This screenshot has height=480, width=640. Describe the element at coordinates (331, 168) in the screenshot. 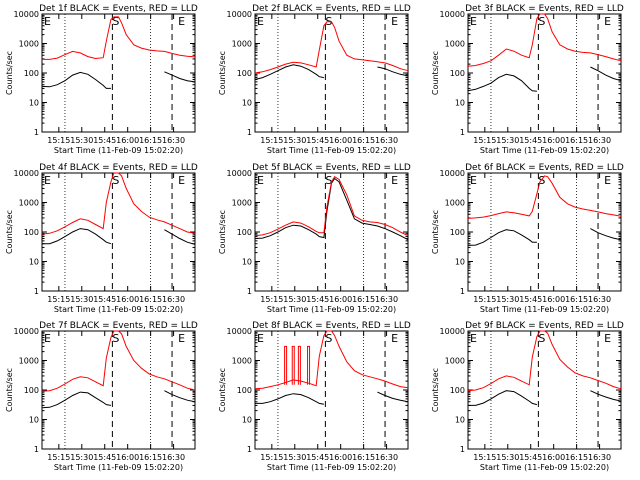

I see `panel-title: Det 5f BLACK = Events, RED = LLD` at that location.